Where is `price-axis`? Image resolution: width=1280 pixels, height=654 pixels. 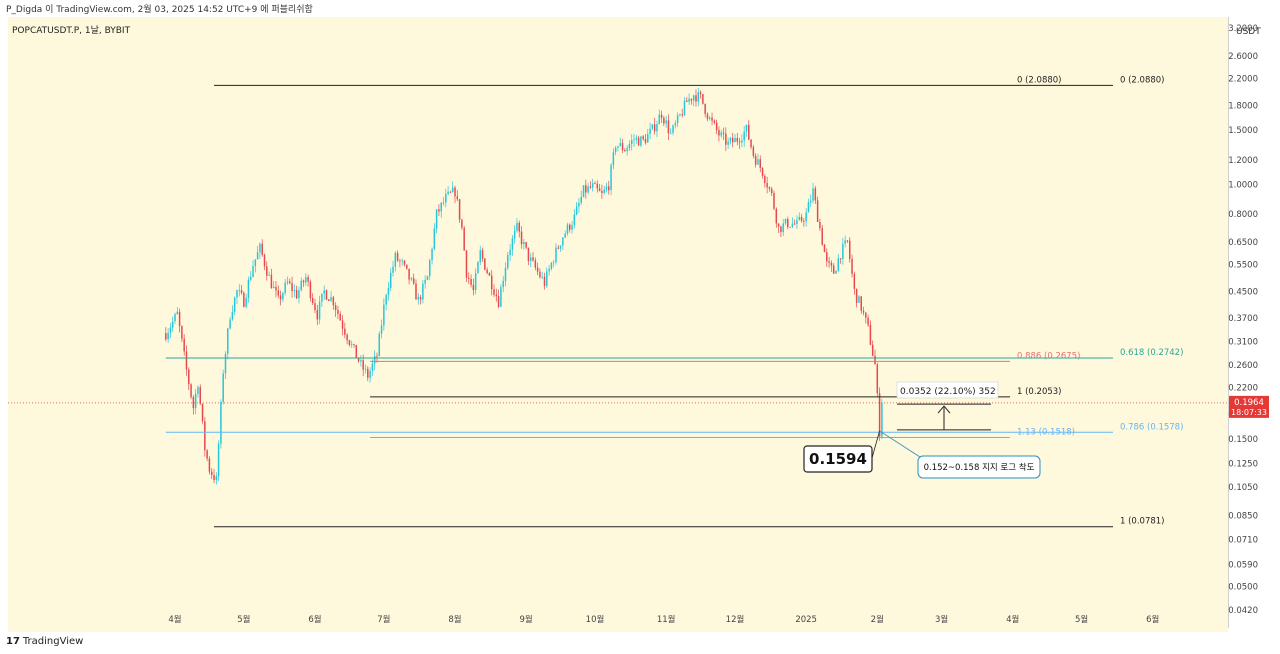 price-axis is located at coordinates (1254, 322).